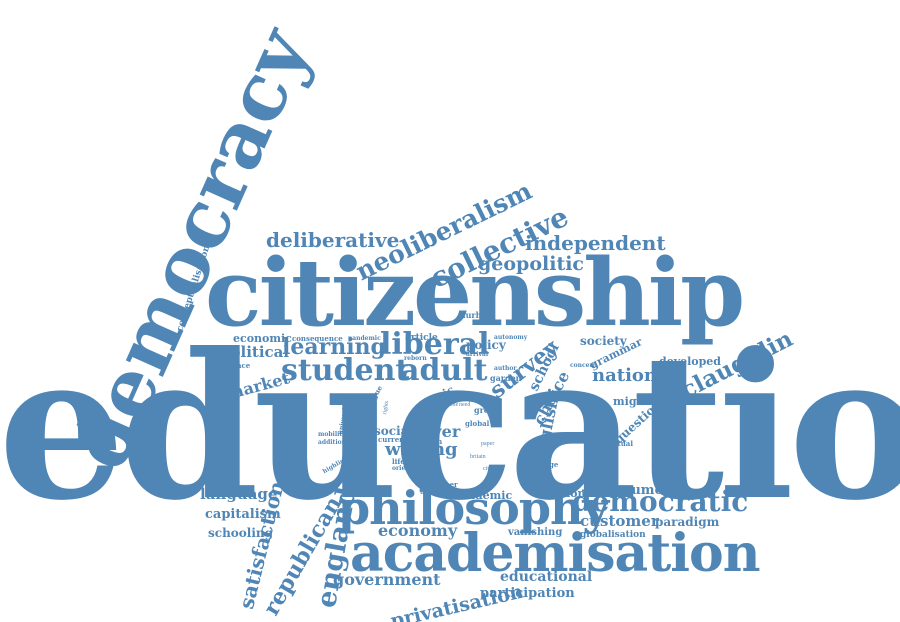 The width and height of the screenshot is (900, 622). I want to click on word-current: current, so click(393, 439).